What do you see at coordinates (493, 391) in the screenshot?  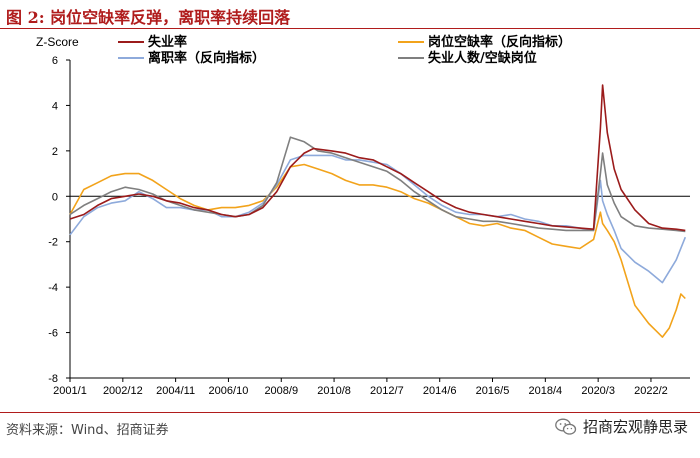 I see `x-tick-label: 2016/5` at bounding box center [493, 391].